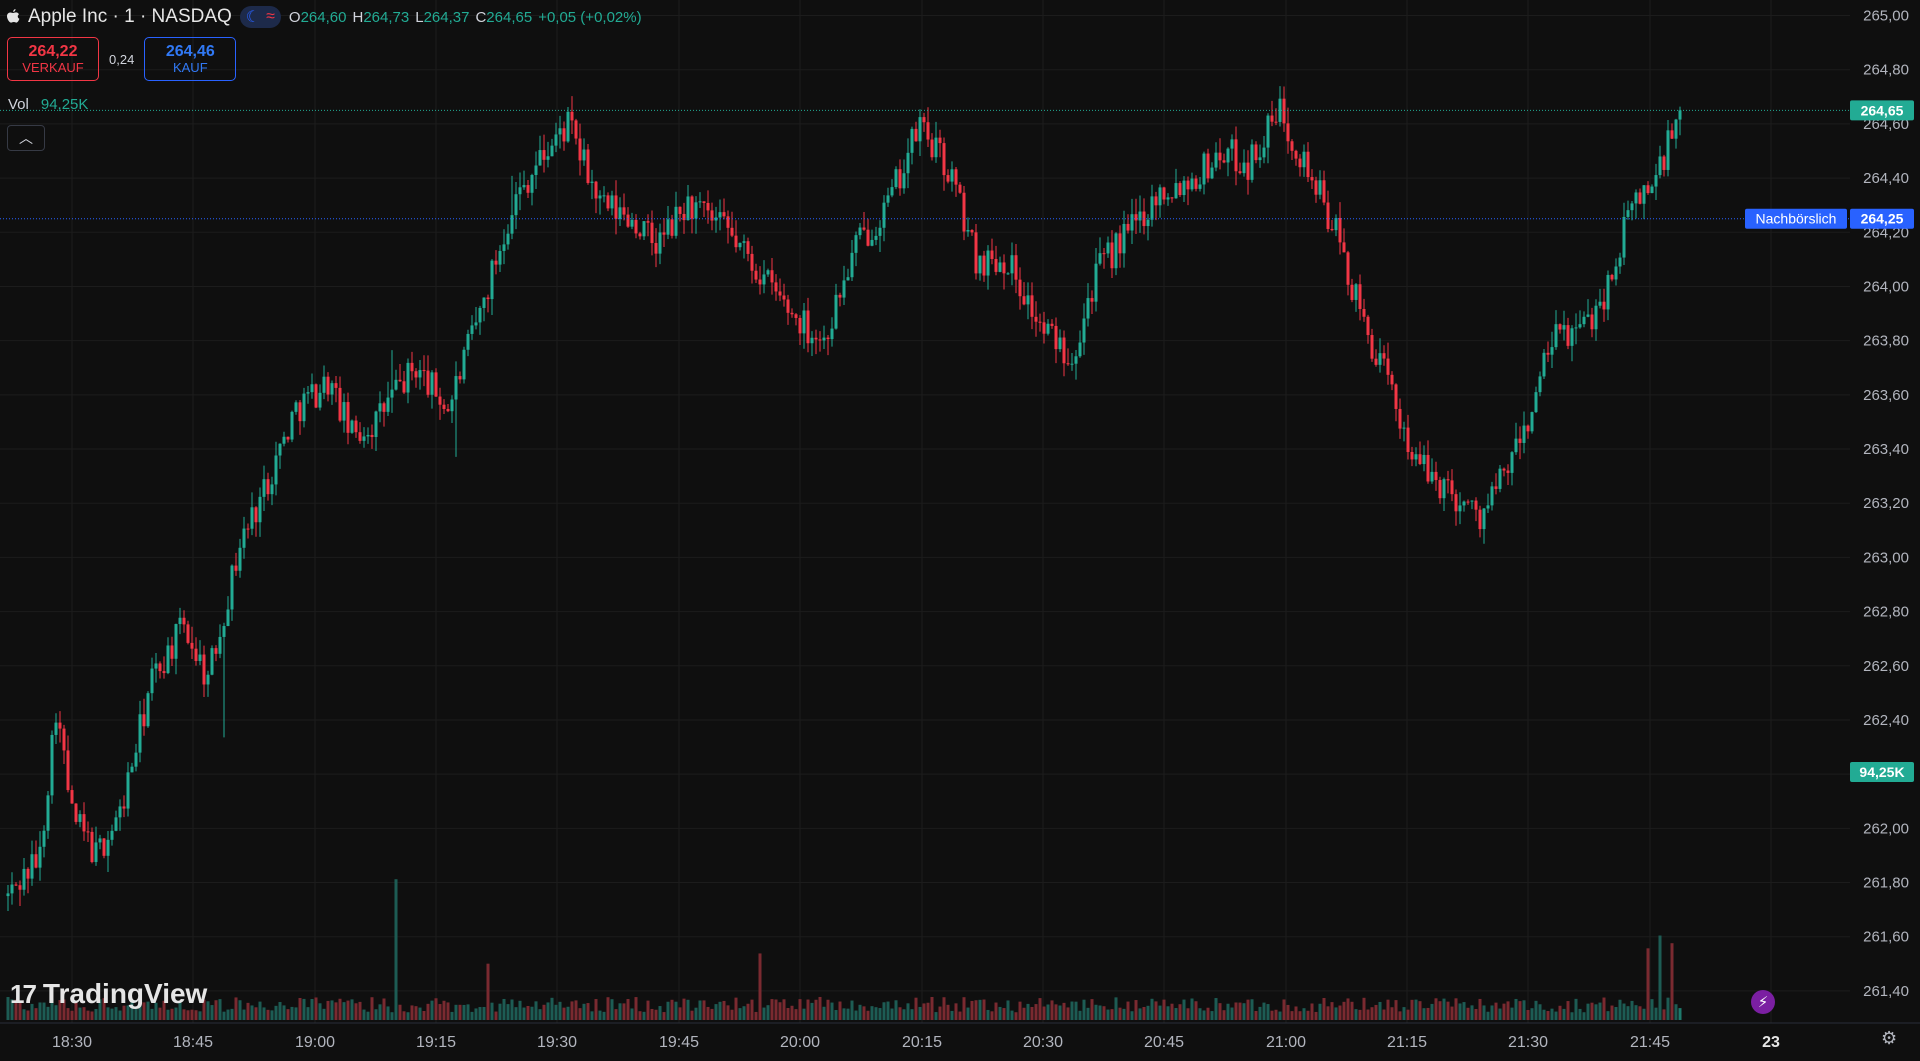  Describe the element at coordinates (557, 1042) in the screenshot. I see `time-tick-label: 19:30` at that location.